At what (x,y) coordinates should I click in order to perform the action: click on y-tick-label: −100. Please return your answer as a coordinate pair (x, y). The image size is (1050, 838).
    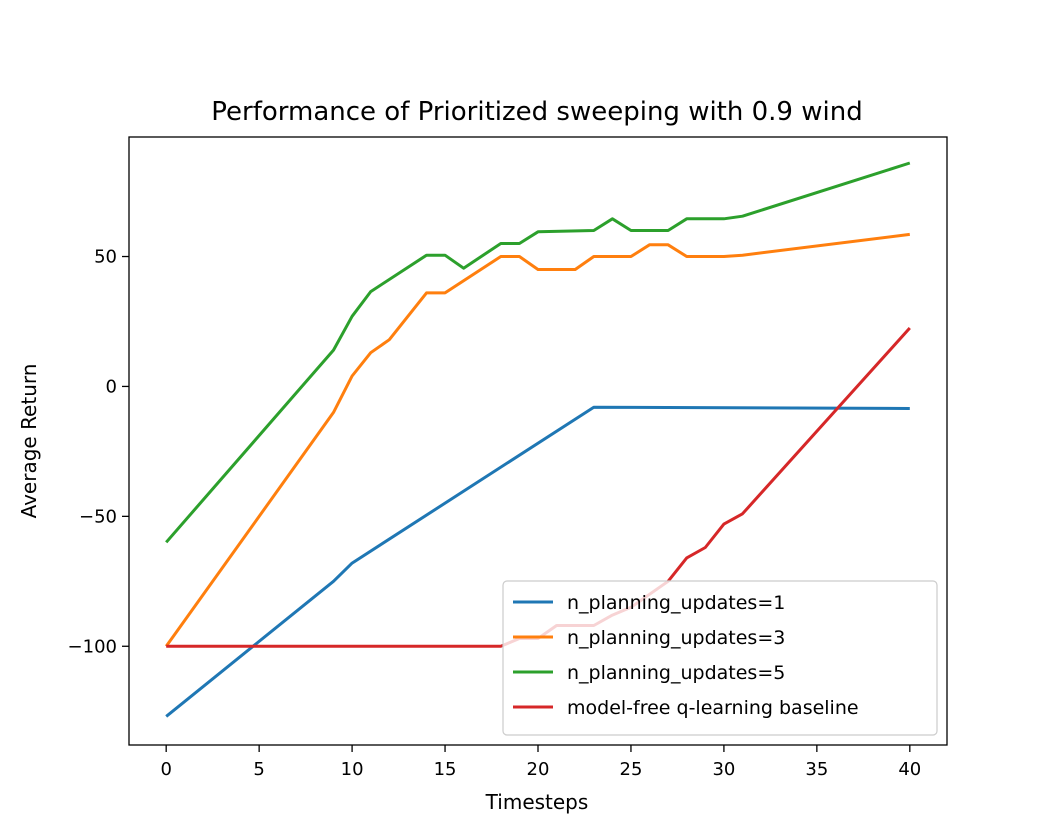
    Looking at the image, I should click on (92, 646).